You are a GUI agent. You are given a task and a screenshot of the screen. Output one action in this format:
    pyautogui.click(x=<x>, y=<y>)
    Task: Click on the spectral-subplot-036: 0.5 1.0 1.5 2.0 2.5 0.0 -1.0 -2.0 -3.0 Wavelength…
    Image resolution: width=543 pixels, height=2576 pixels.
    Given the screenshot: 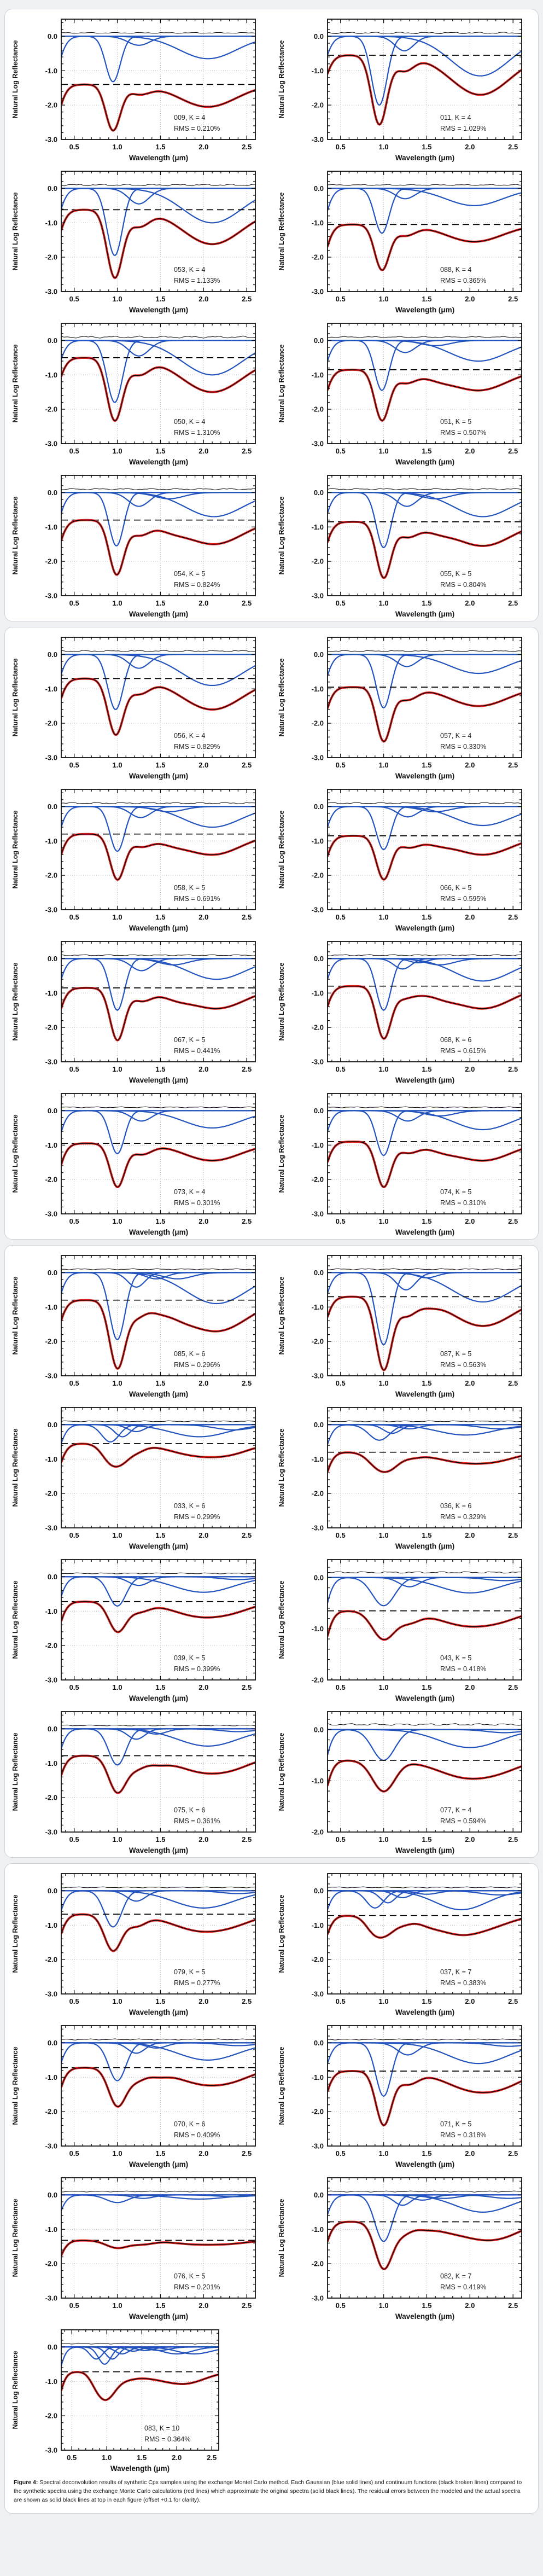 What is the action you would take?
    pyautogui.click(x=406, y=1476)
    